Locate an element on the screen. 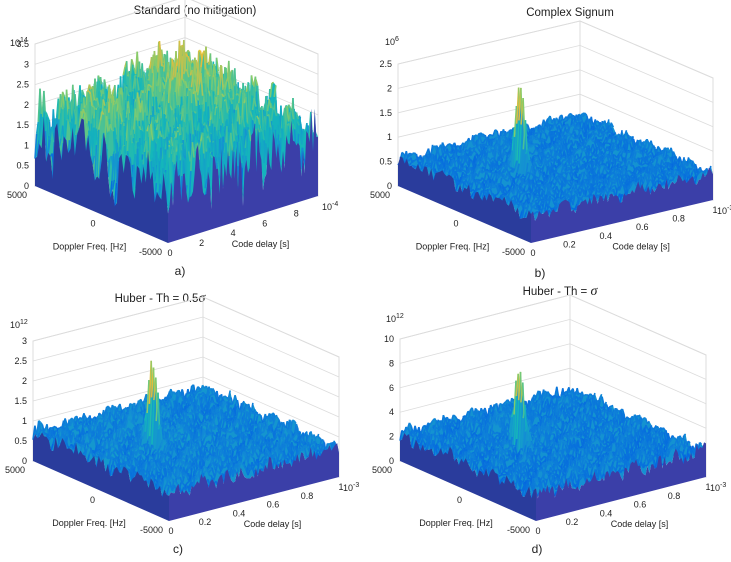 The image size is (731, 562). surface-plot is located at coordinates (176, 141).